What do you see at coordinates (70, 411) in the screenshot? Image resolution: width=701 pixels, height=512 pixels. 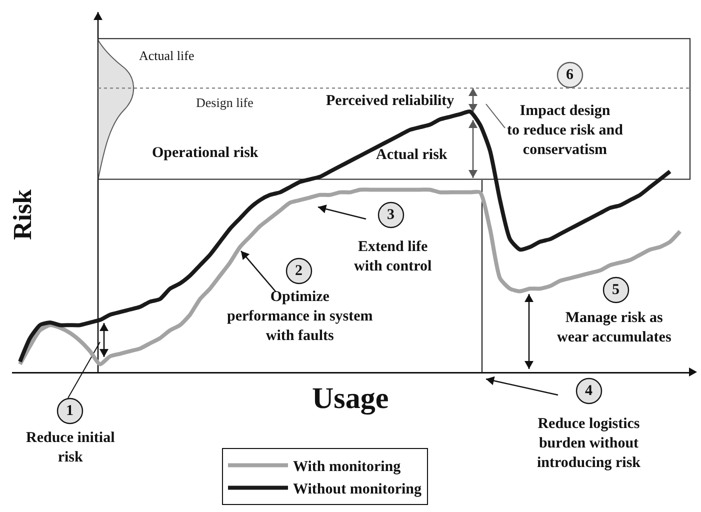 I see `text: 1` at bounding box center [70, 411].